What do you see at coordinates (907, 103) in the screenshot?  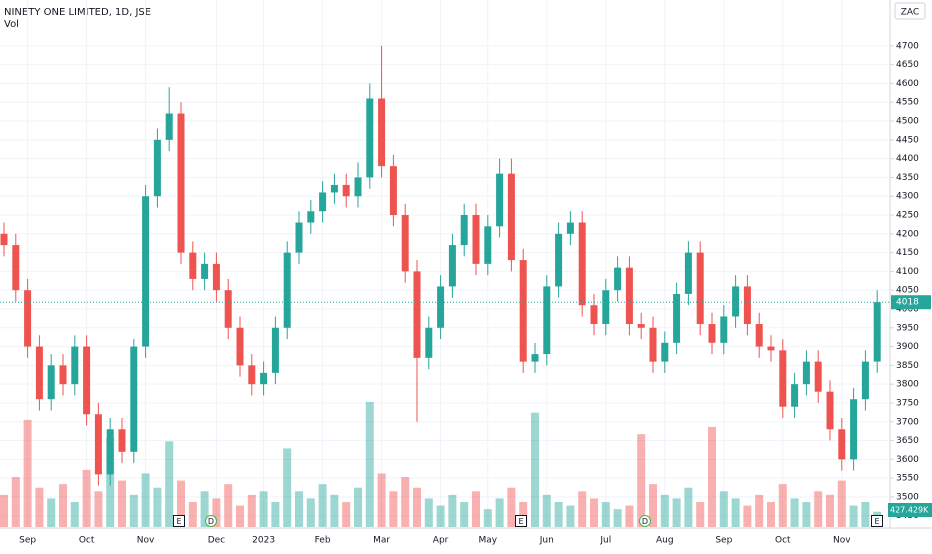 I see `y-tick-label: 4550` at bounding box center [907, 103].